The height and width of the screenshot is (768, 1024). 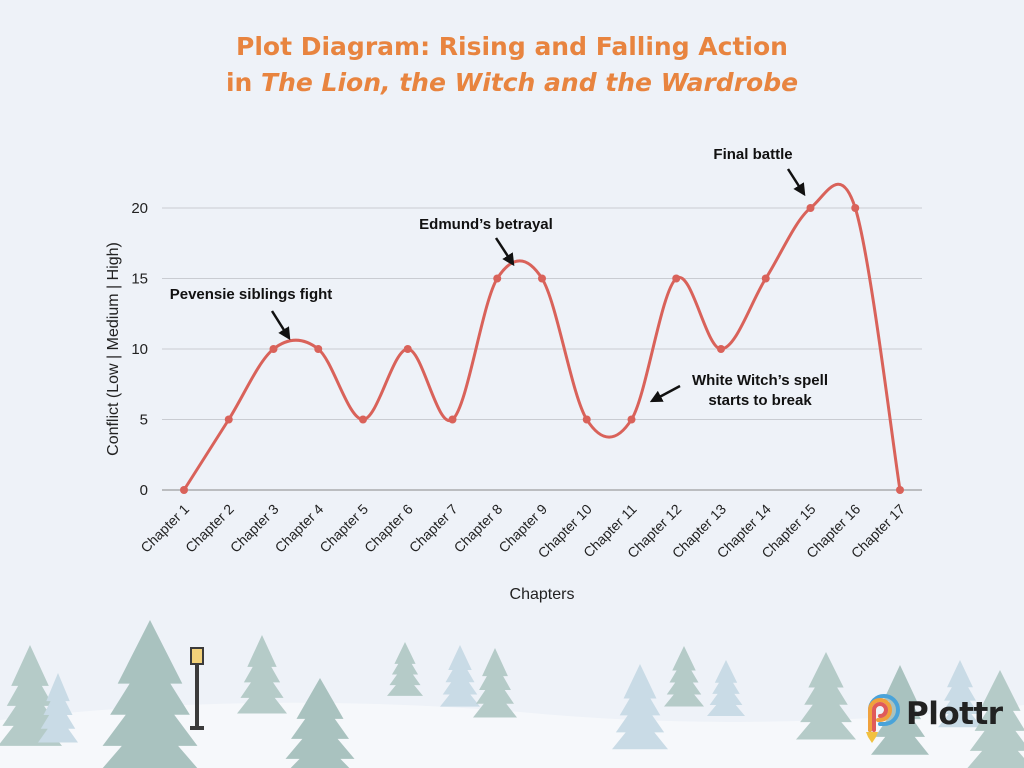 I want to click on chart-title-line2: in The Lion, the Witch and the Wardrobe, so click(x=512, y=83).